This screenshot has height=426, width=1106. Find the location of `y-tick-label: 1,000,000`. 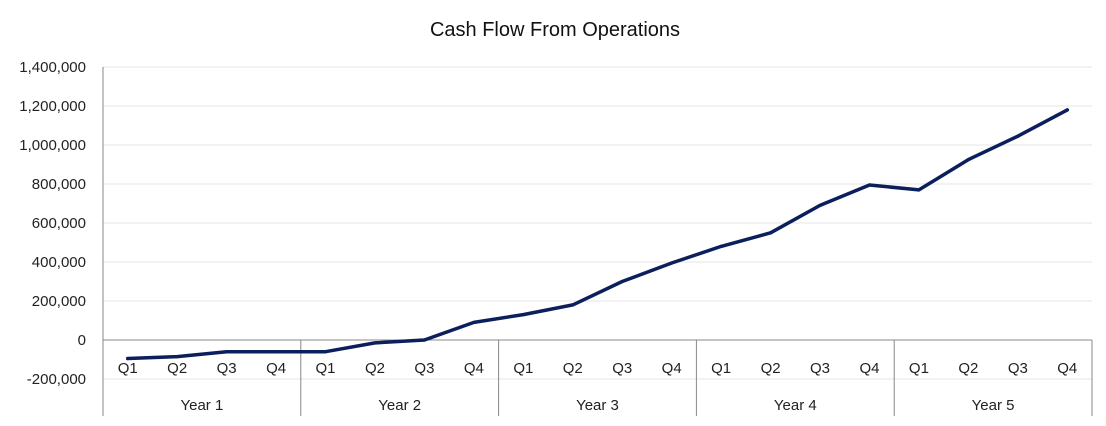

y-tick-label: 1,000,000 is located at coordinates (52, 145).